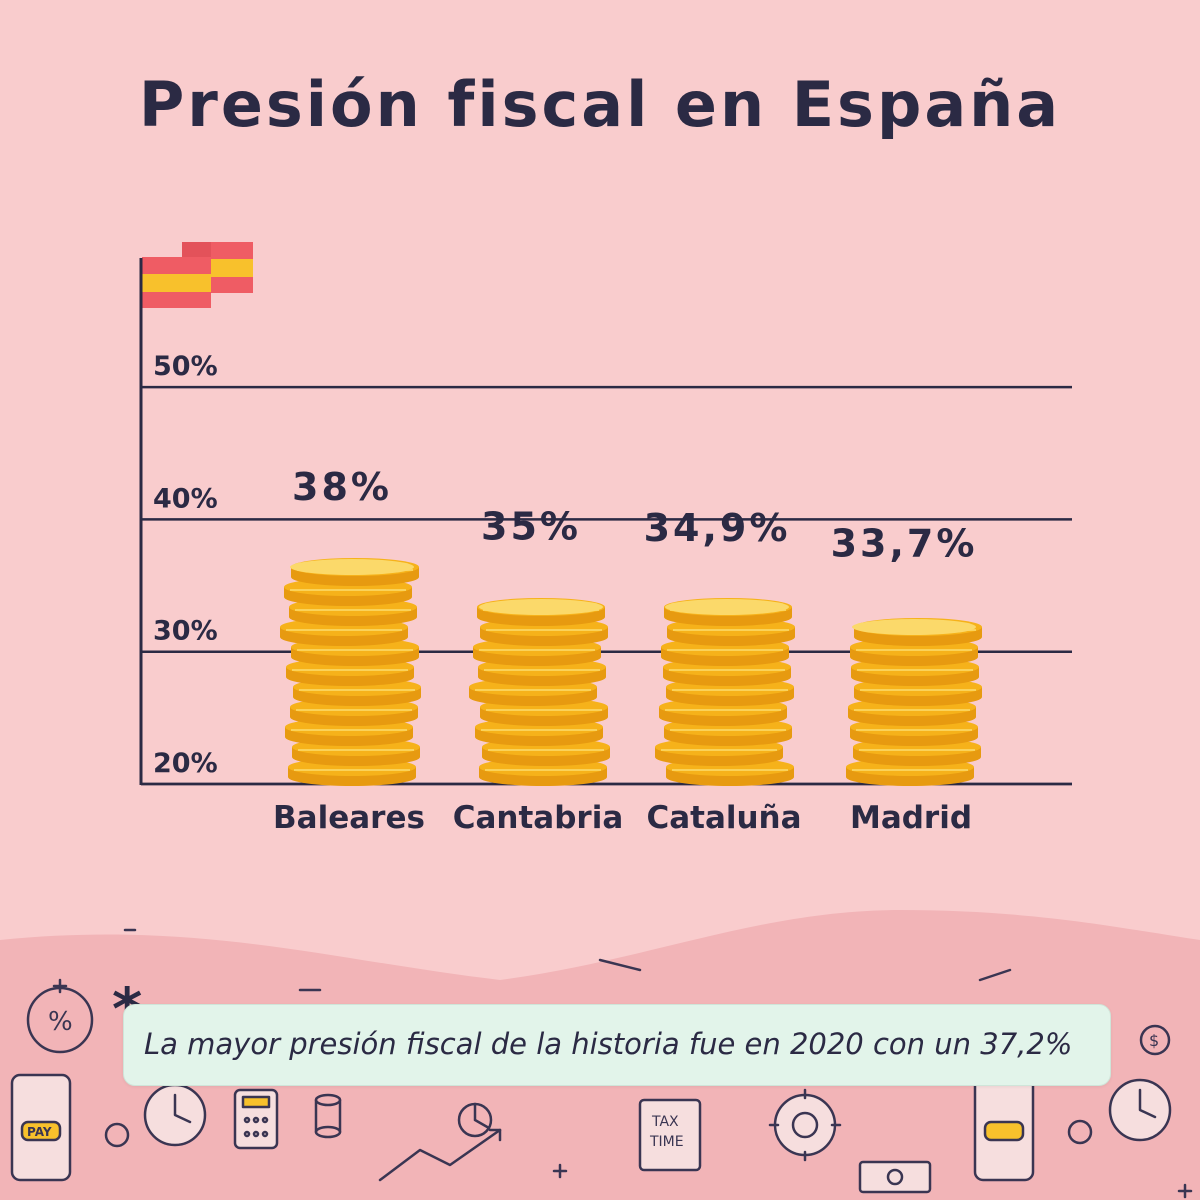 The image size is (1200, 1200). I want to click on y-tick-label: 30%, so click(185, 631).